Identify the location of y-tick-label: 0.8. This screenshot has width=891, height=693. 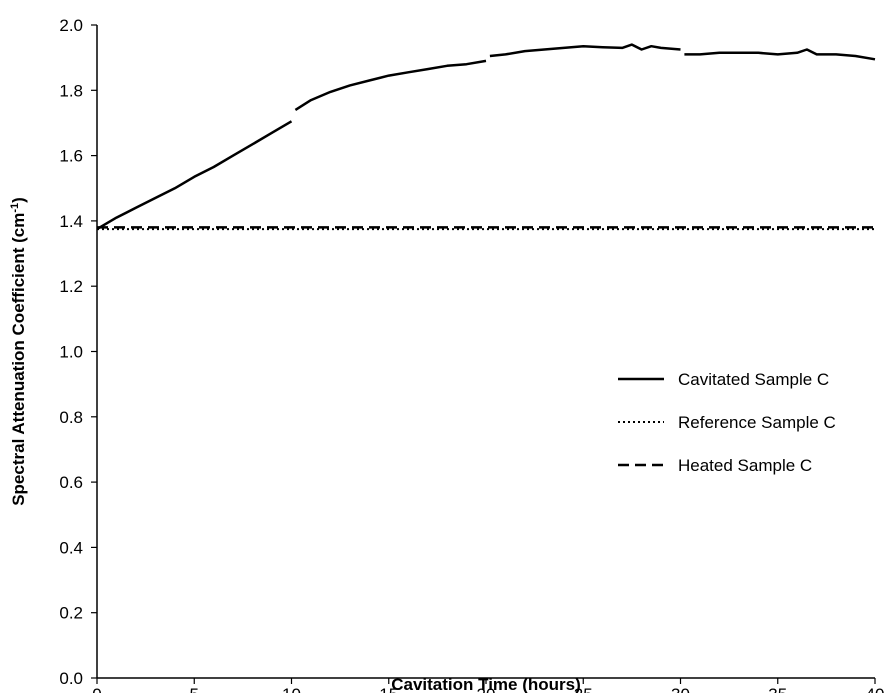
(71, 417).